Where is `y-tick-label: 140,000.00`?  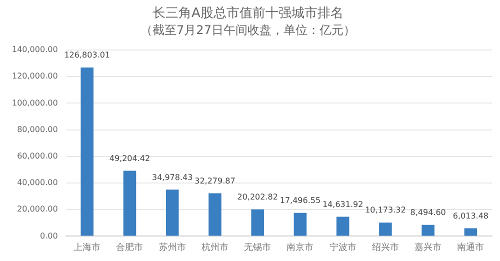
y-tick-label: 140,000.00 is located at coordinates (35, 49).